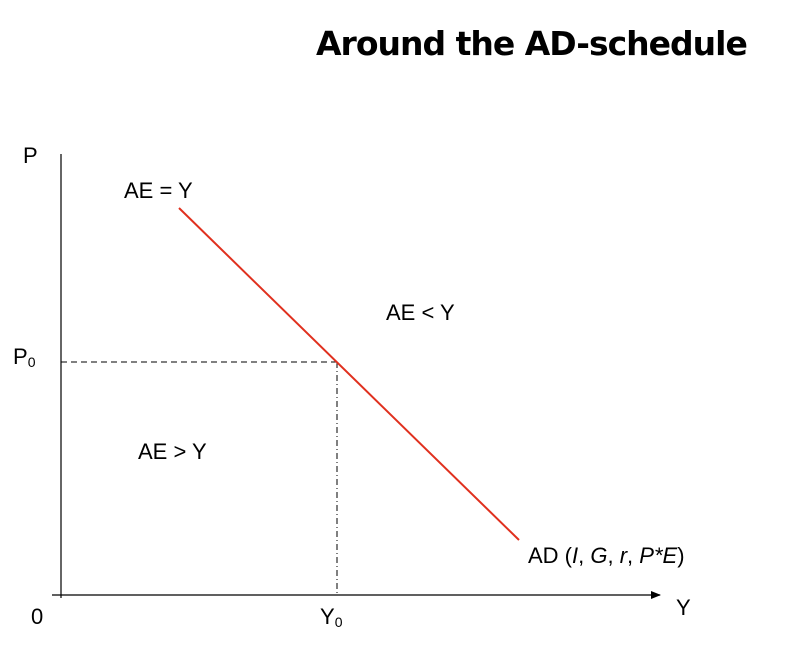  I want to click on ad-label-arg: G, so click(599, 555).